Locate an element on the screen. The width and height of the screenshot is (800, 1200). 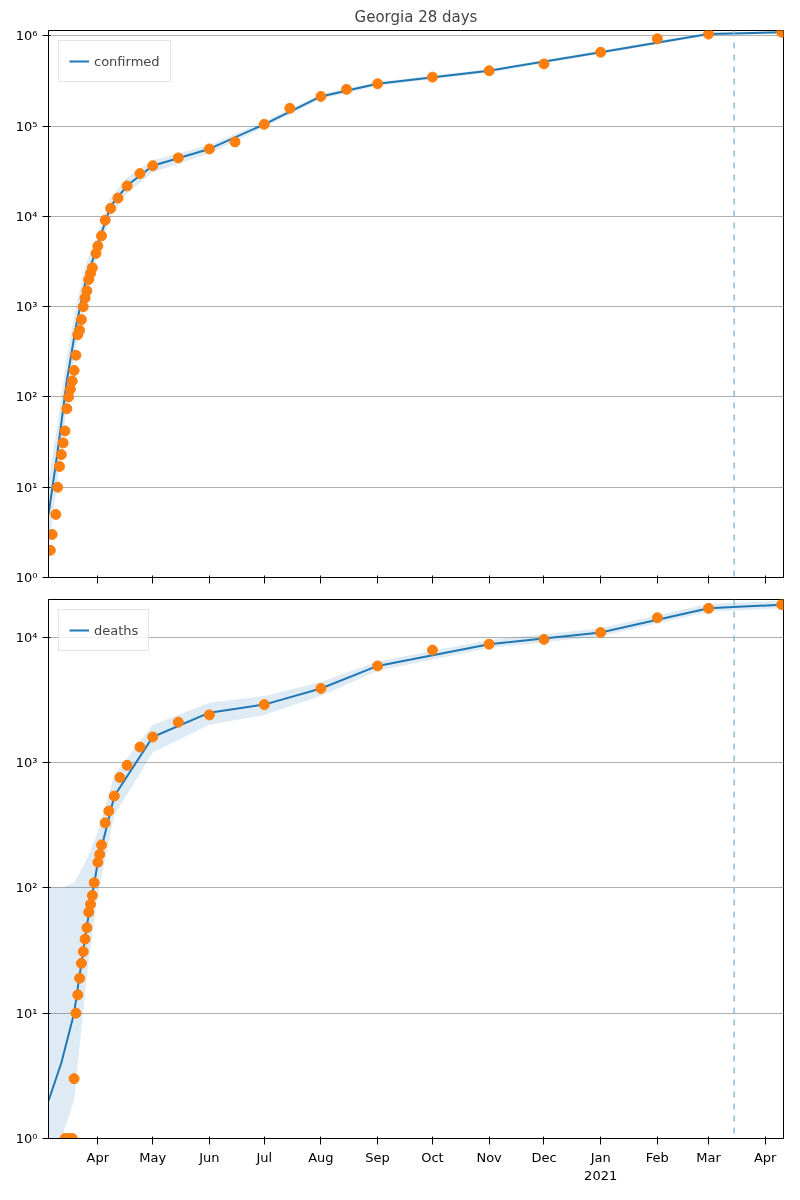
x-tick-label: Dec is located at coordinates (544, 1157).